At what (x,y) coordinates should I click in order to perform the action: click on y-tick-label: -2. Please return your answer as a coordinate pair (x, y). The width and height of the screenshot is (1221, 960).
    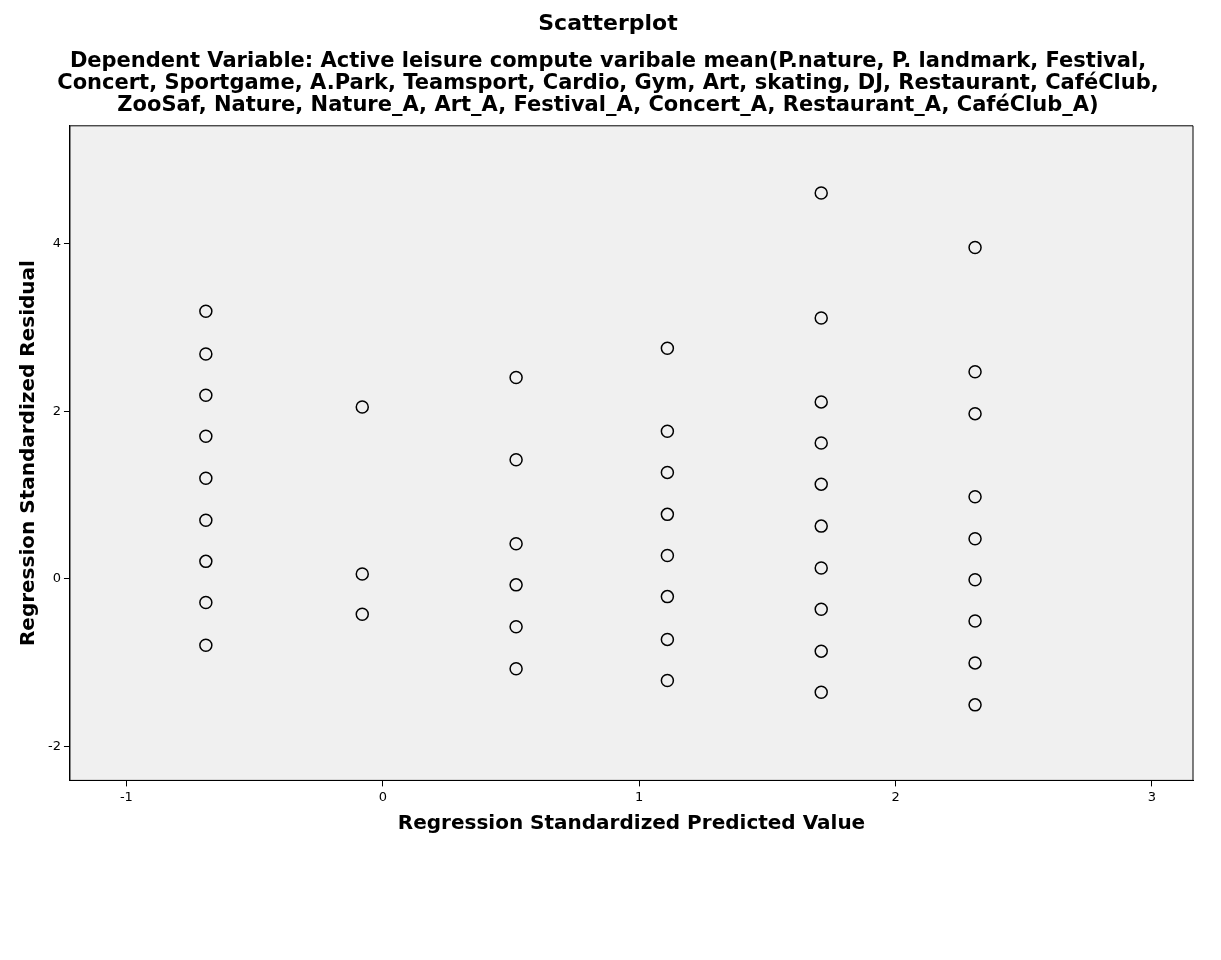
    Looking at the image, I should click on (54, 746).